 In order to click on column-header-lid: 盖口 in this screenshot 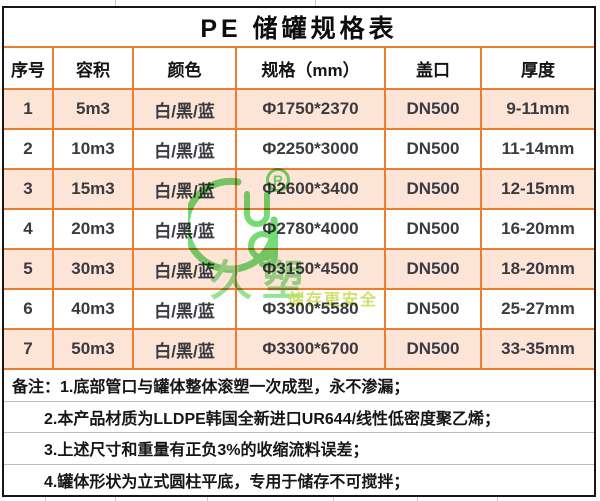, I will do `click(432, 68)`.